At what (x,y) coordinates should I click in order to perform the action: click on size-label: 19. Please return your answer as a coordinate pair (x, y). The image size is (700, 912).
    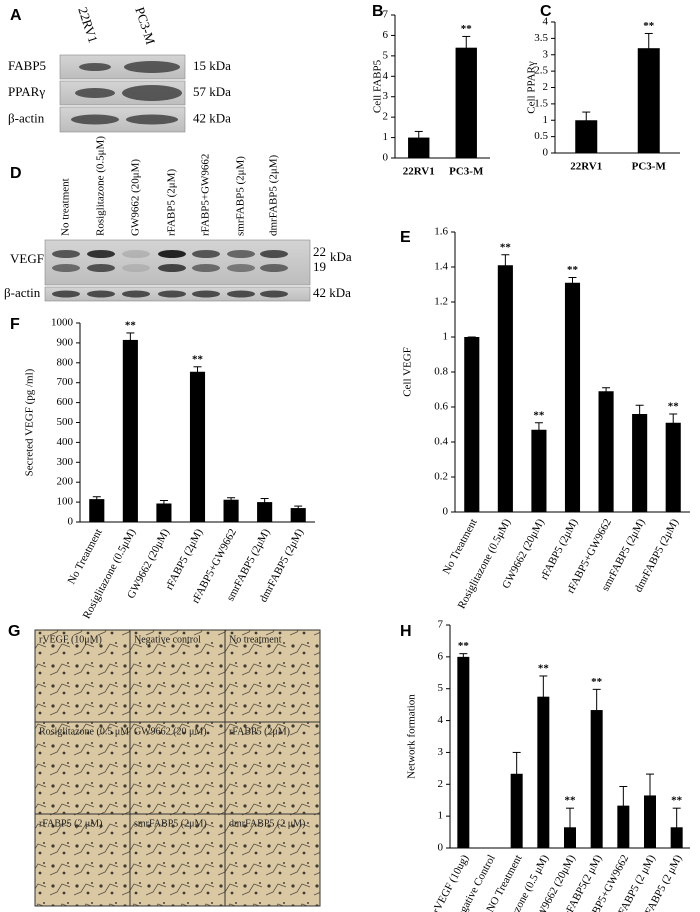
    Looking at the image, I should click on (319, 266).